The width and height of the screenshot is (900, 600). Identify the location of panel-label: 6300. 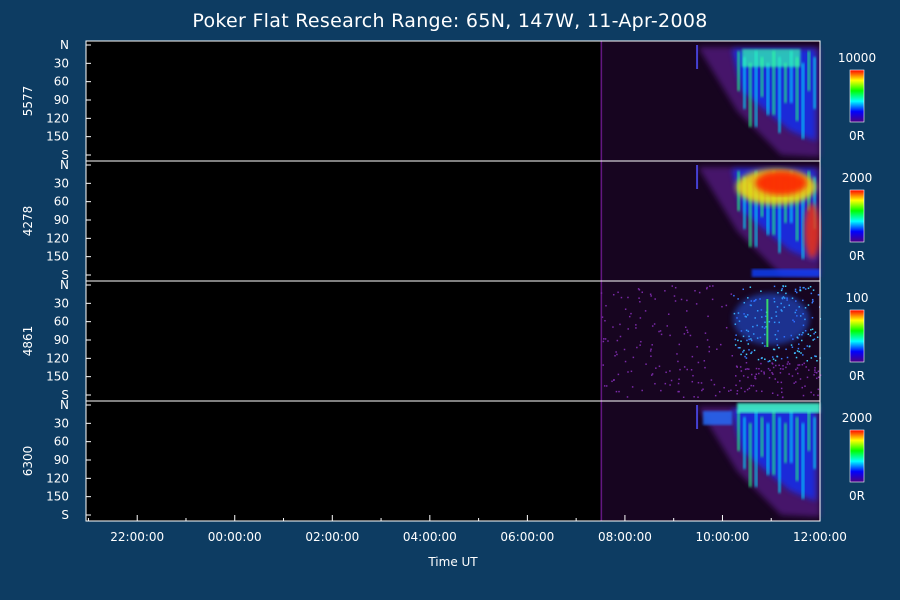
(28, 461).